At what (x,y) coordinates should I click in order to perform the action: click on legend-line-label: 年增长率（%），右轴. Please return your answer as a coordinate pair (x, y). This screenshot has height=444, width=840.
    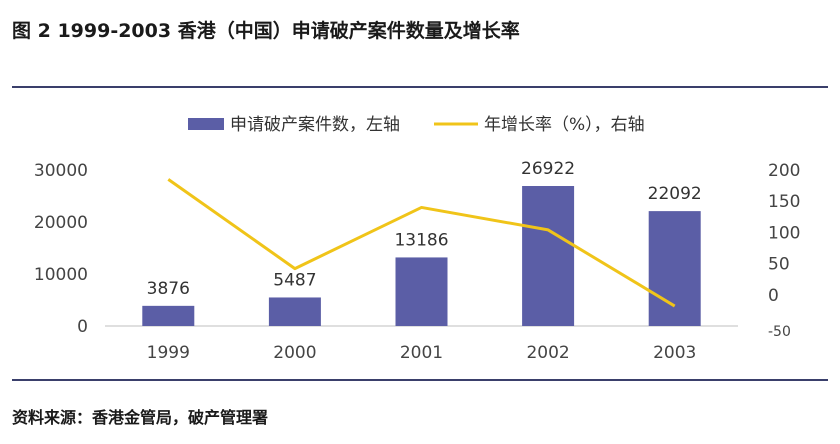
    Looking at the image, I should click on (564, 125).